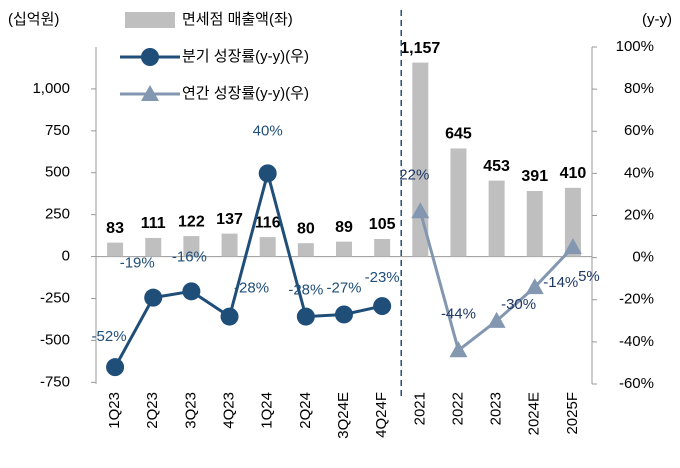 This screenshot has width=680, height=468. I want to click on y-tick-label: -250, so click(55, 297).